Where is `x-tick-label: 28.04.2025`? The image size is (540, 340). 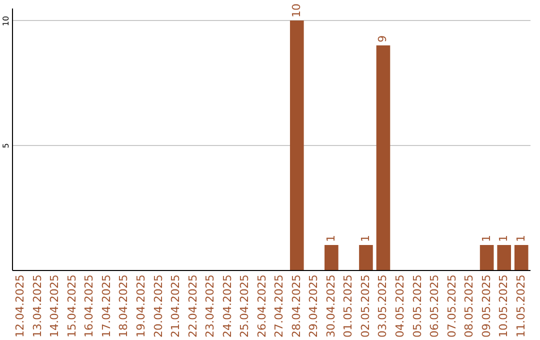 x-tick-label: 28.04.2025 is located at coordinates (296, 306).